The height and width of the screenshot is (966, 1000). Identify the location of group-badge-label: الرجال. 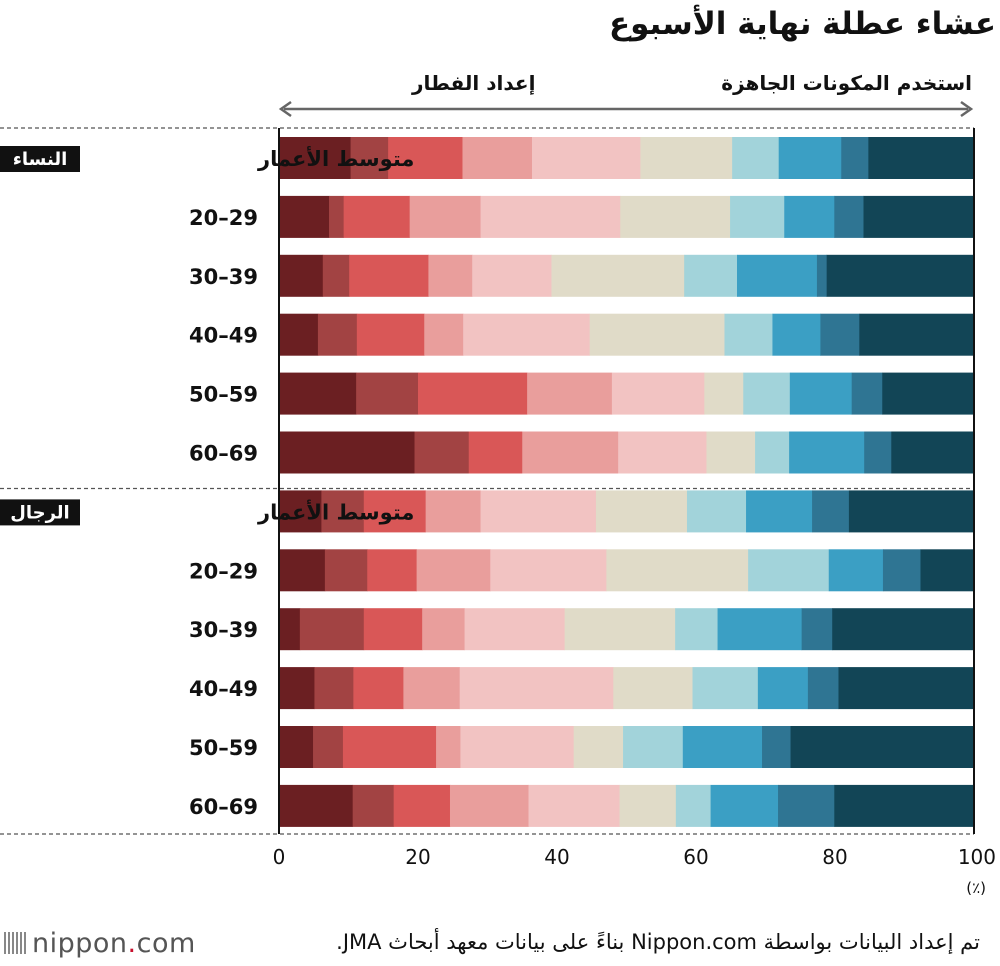
(39, 512).